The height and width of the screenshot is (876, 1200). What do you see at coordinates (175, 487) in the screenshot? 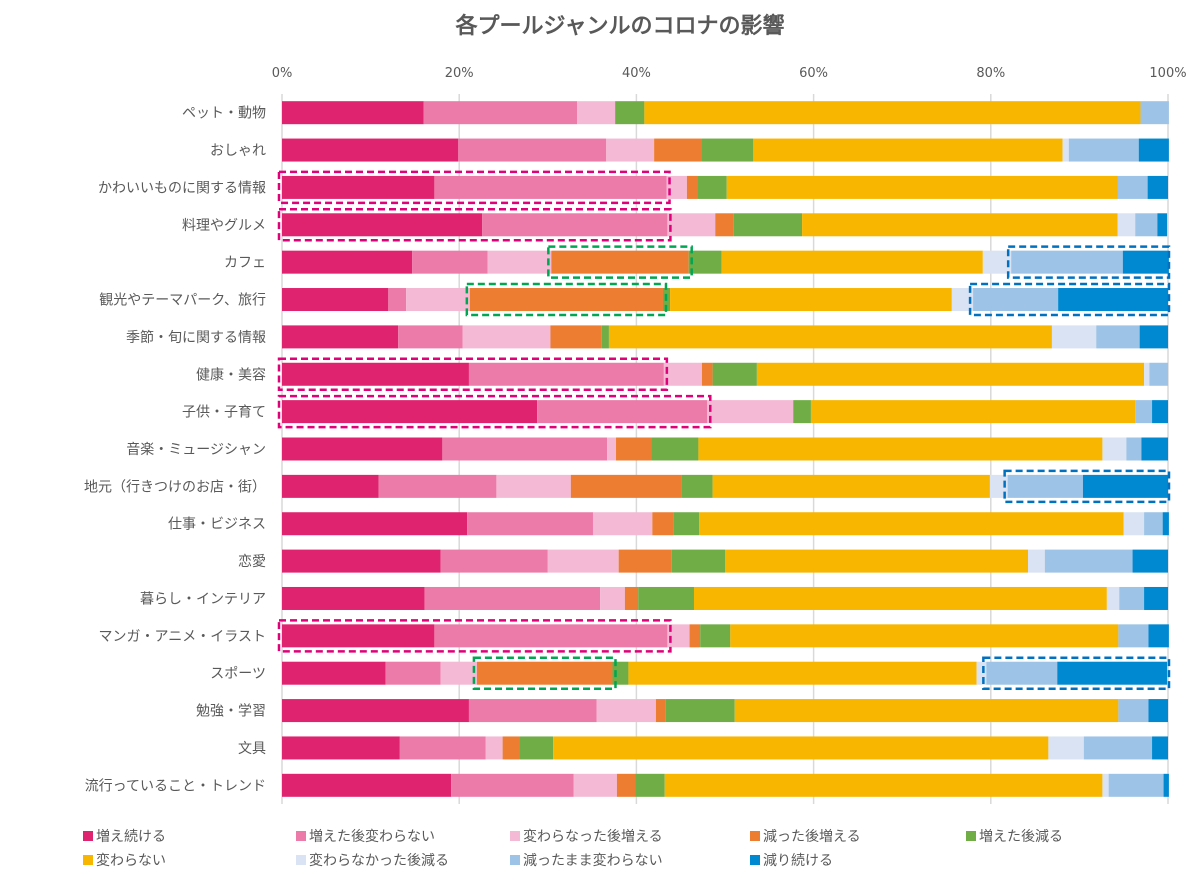
I see `category-label: 地元（行きつけのお店・街）` at bounding box center [175, 487].